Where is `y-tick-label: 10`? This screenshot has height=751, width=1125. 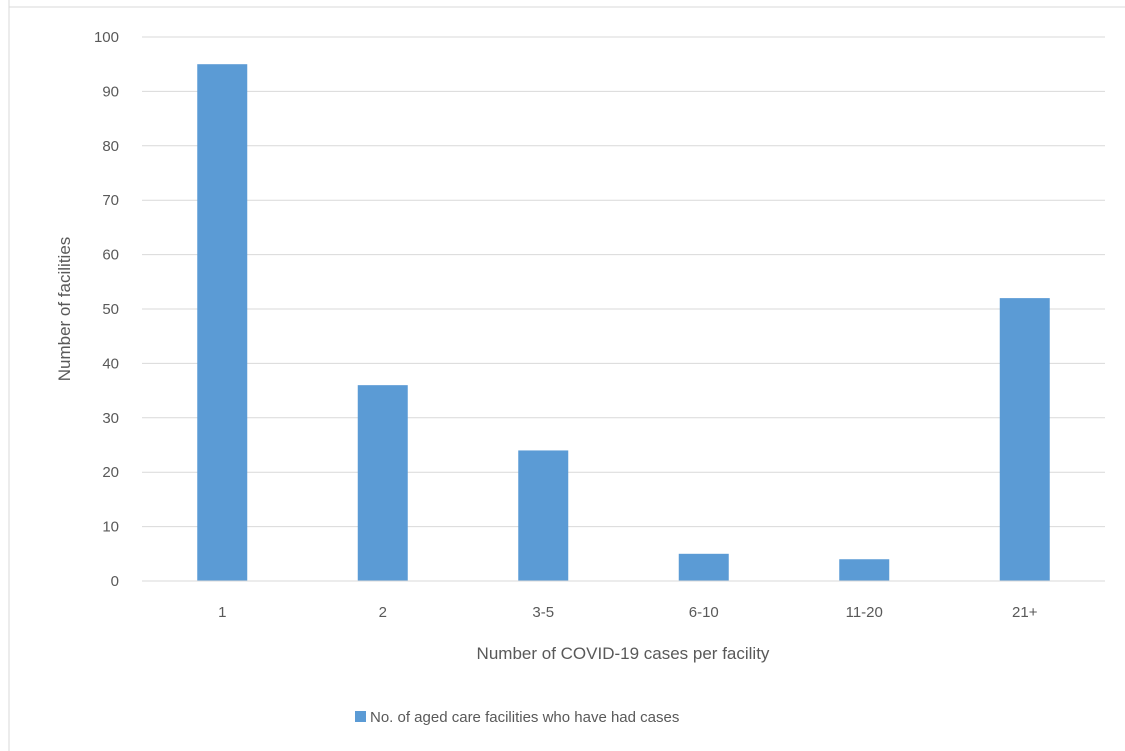
y-tick-label: 10 is located at coordinates (110, 527).